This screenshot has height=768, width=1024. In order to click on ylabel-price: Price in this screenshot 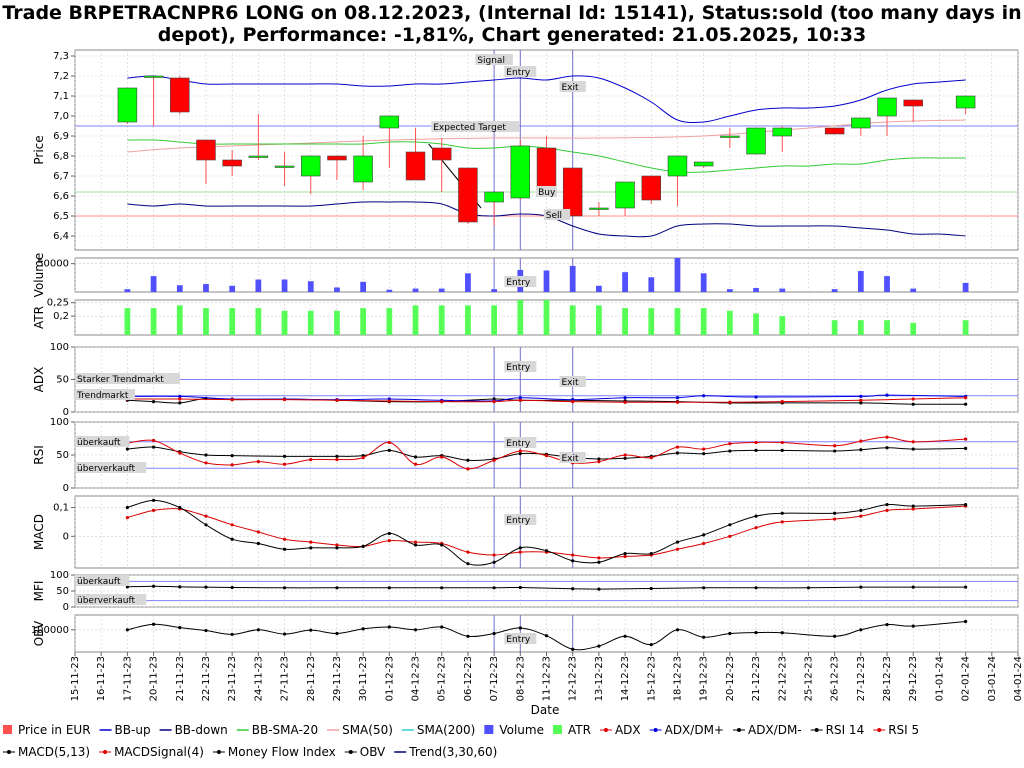, I will do `click(39, 149)`.